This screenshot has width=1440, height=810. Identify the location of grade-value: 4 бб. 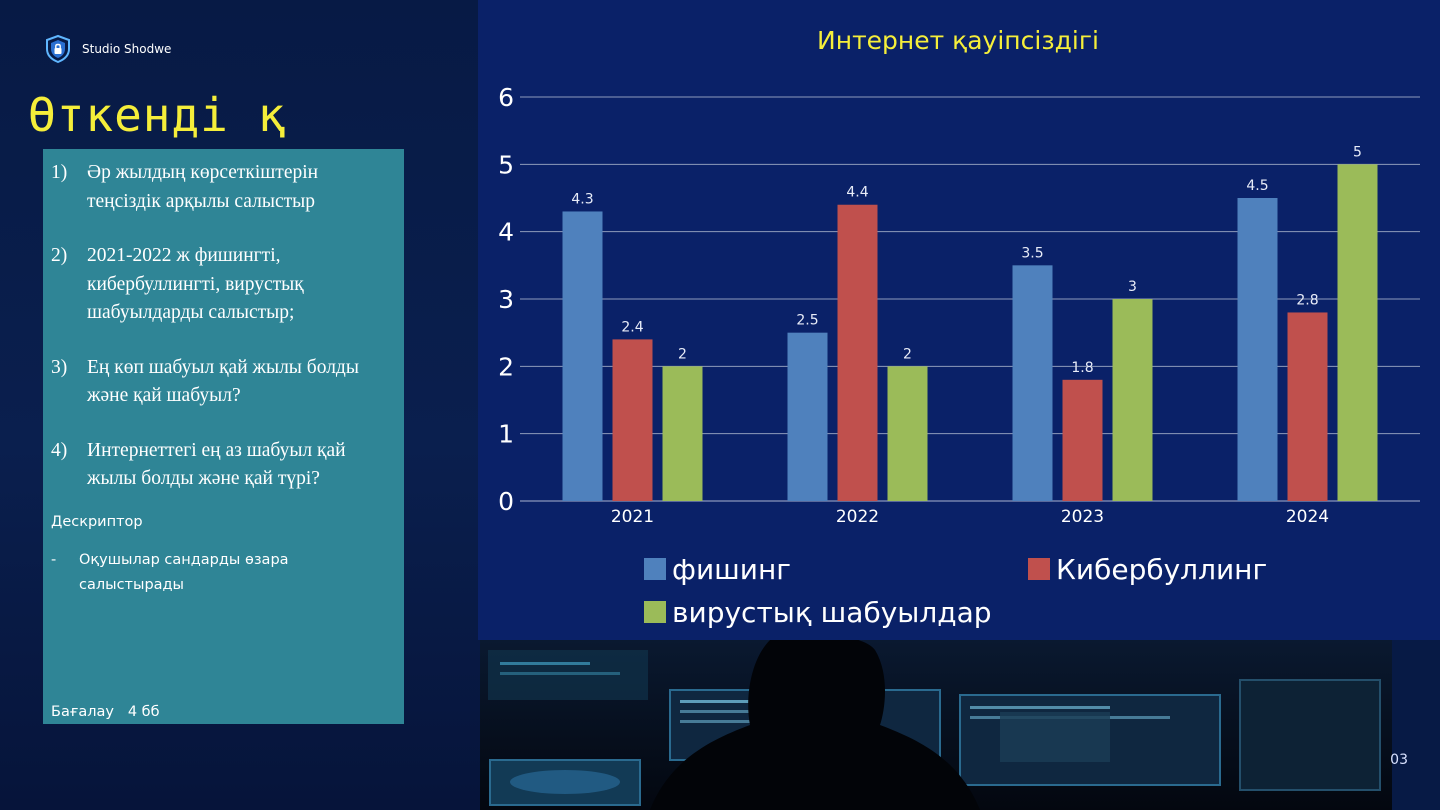
(143, 712).